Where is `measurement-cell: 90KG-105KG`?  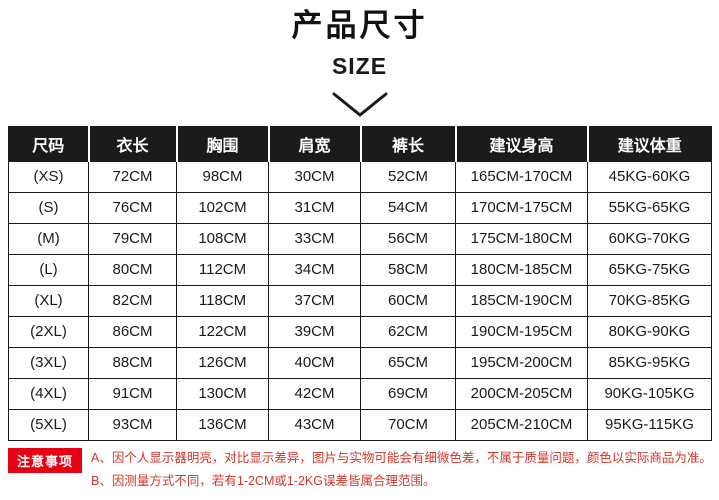
measurement-cell: 90KG-105KG is located at coordinates (649, 393).